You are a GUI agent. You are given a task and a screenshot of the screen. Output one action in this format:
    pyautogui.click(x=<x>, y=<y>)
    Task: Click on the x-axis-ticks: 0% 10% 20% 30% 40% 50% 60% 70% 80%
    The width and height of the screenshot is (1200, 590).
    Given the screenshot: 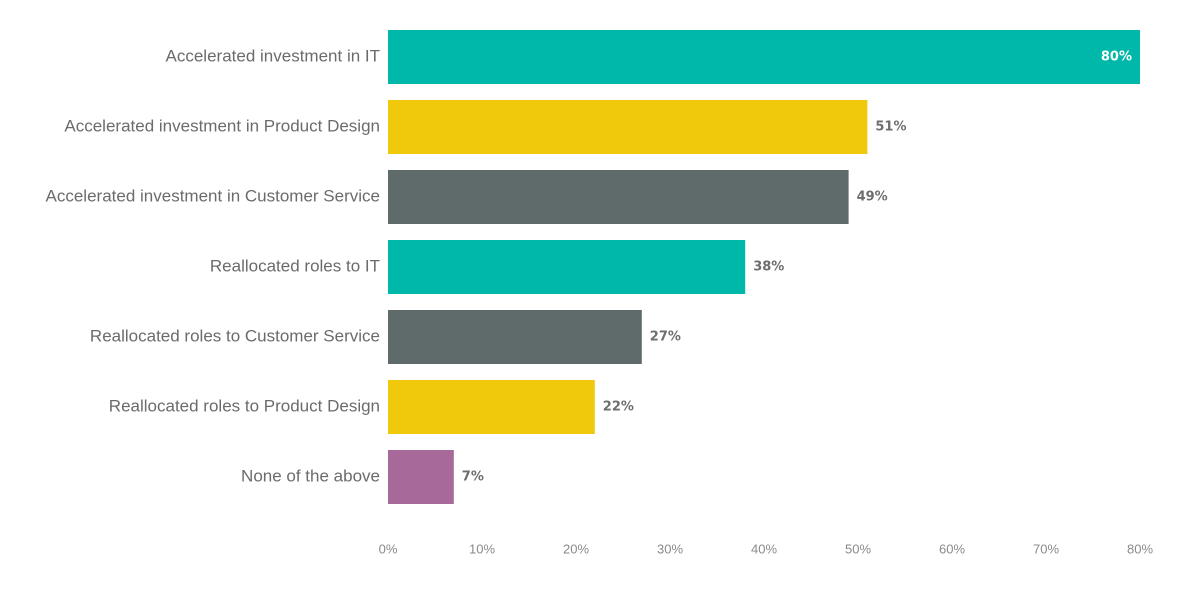 What is the action you would take?
    pyautogui.click(x=766, y=548)
    